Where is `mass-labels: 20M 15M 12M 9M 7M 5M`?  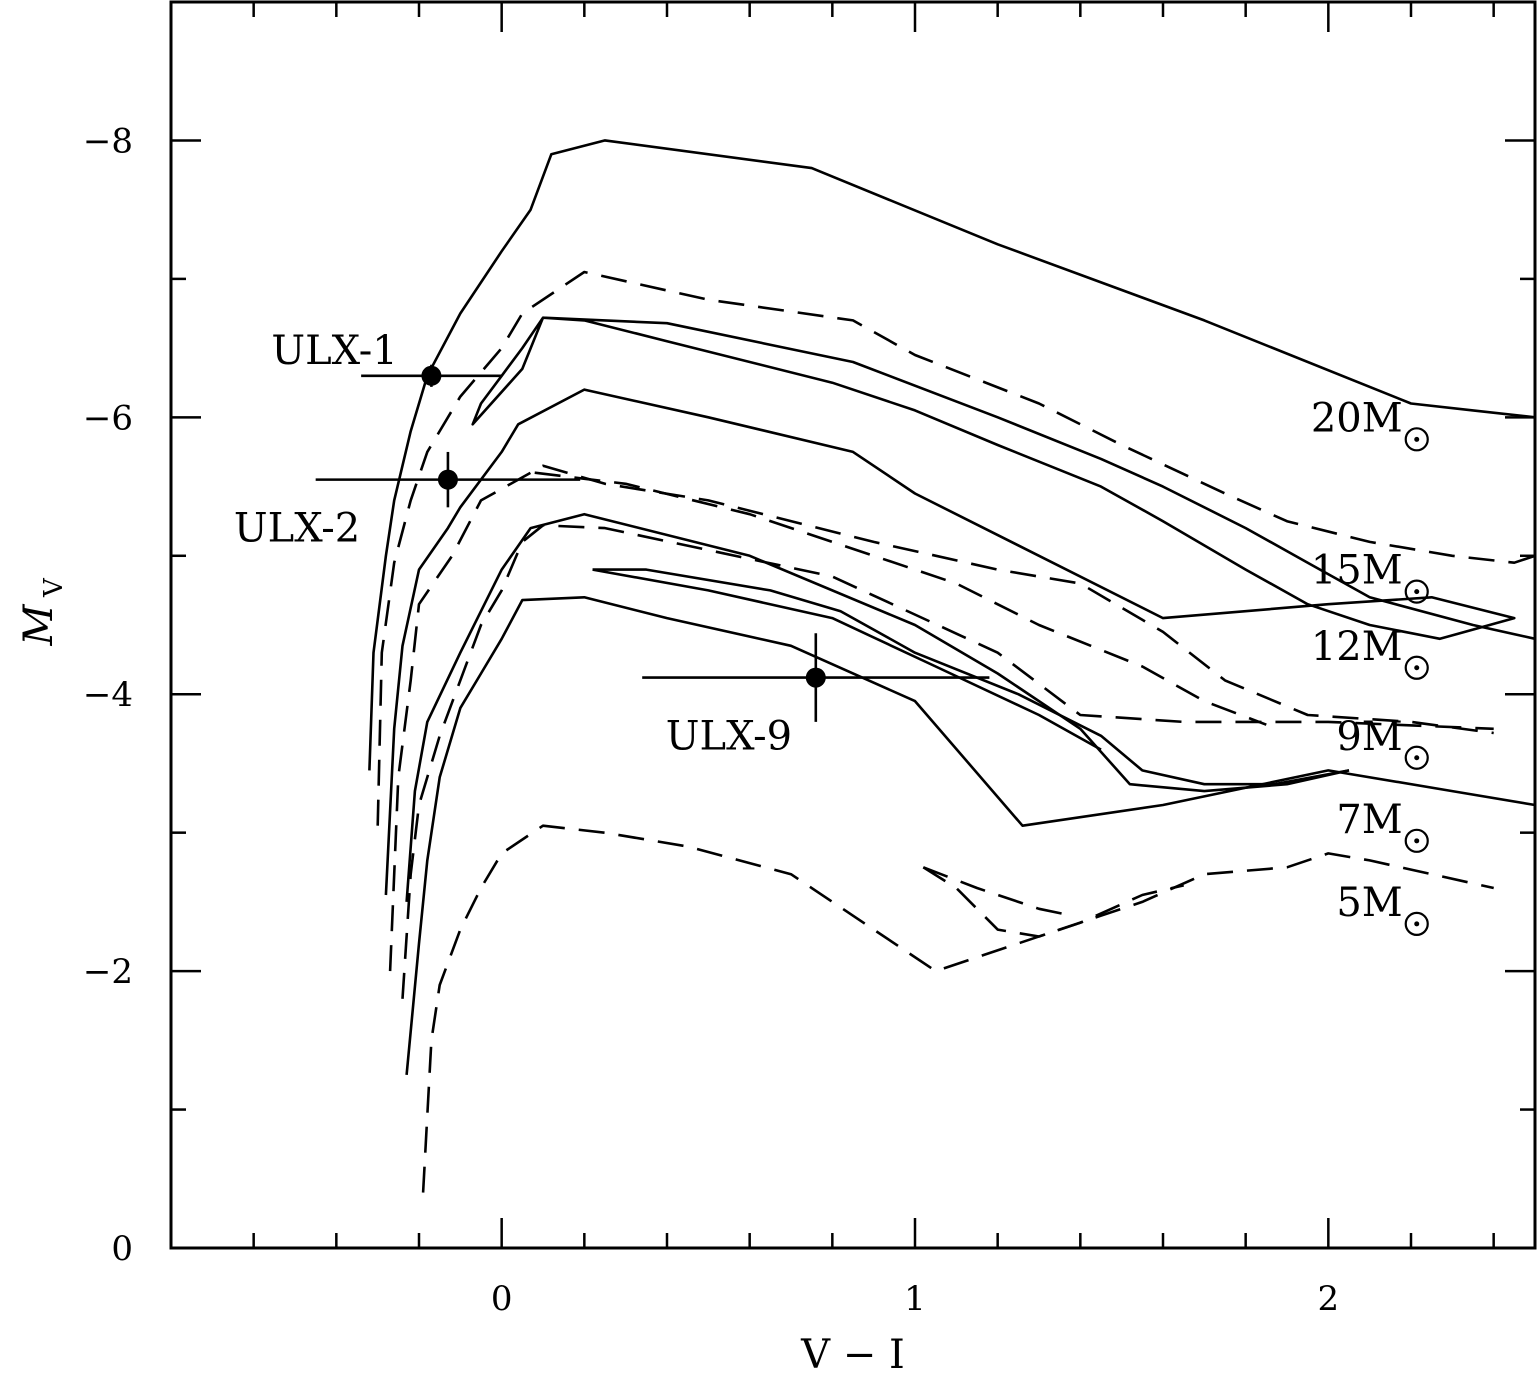
mass-labels: 20M 15M 12M 9M 7M 5M is located at coordinates (1370, 665).